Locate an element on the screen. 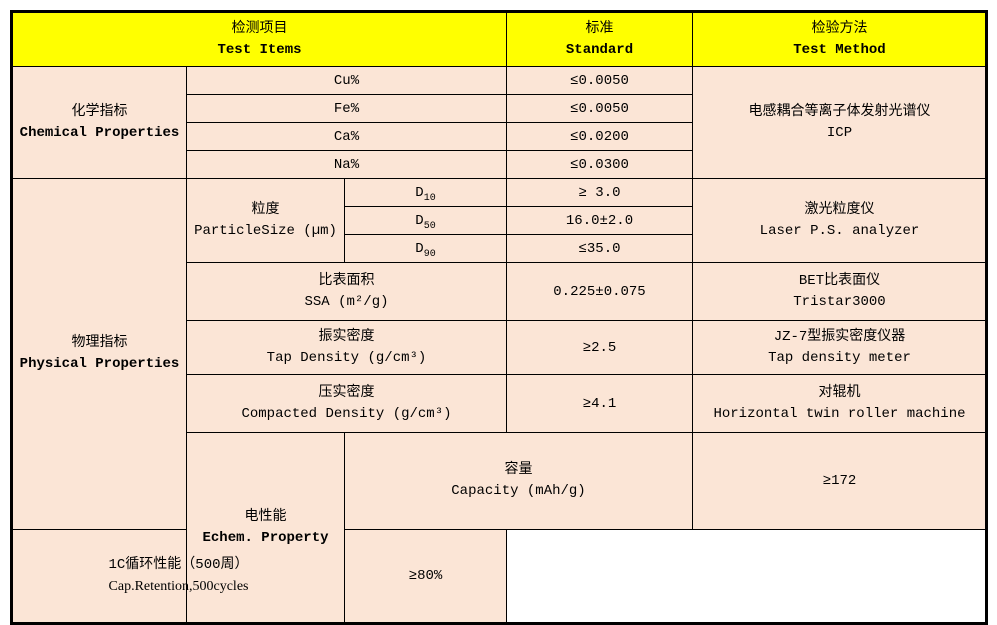 This screenshot has width=997, height=625. method-tap-density-en: Tap density meter is located at coordinates (839, 357).